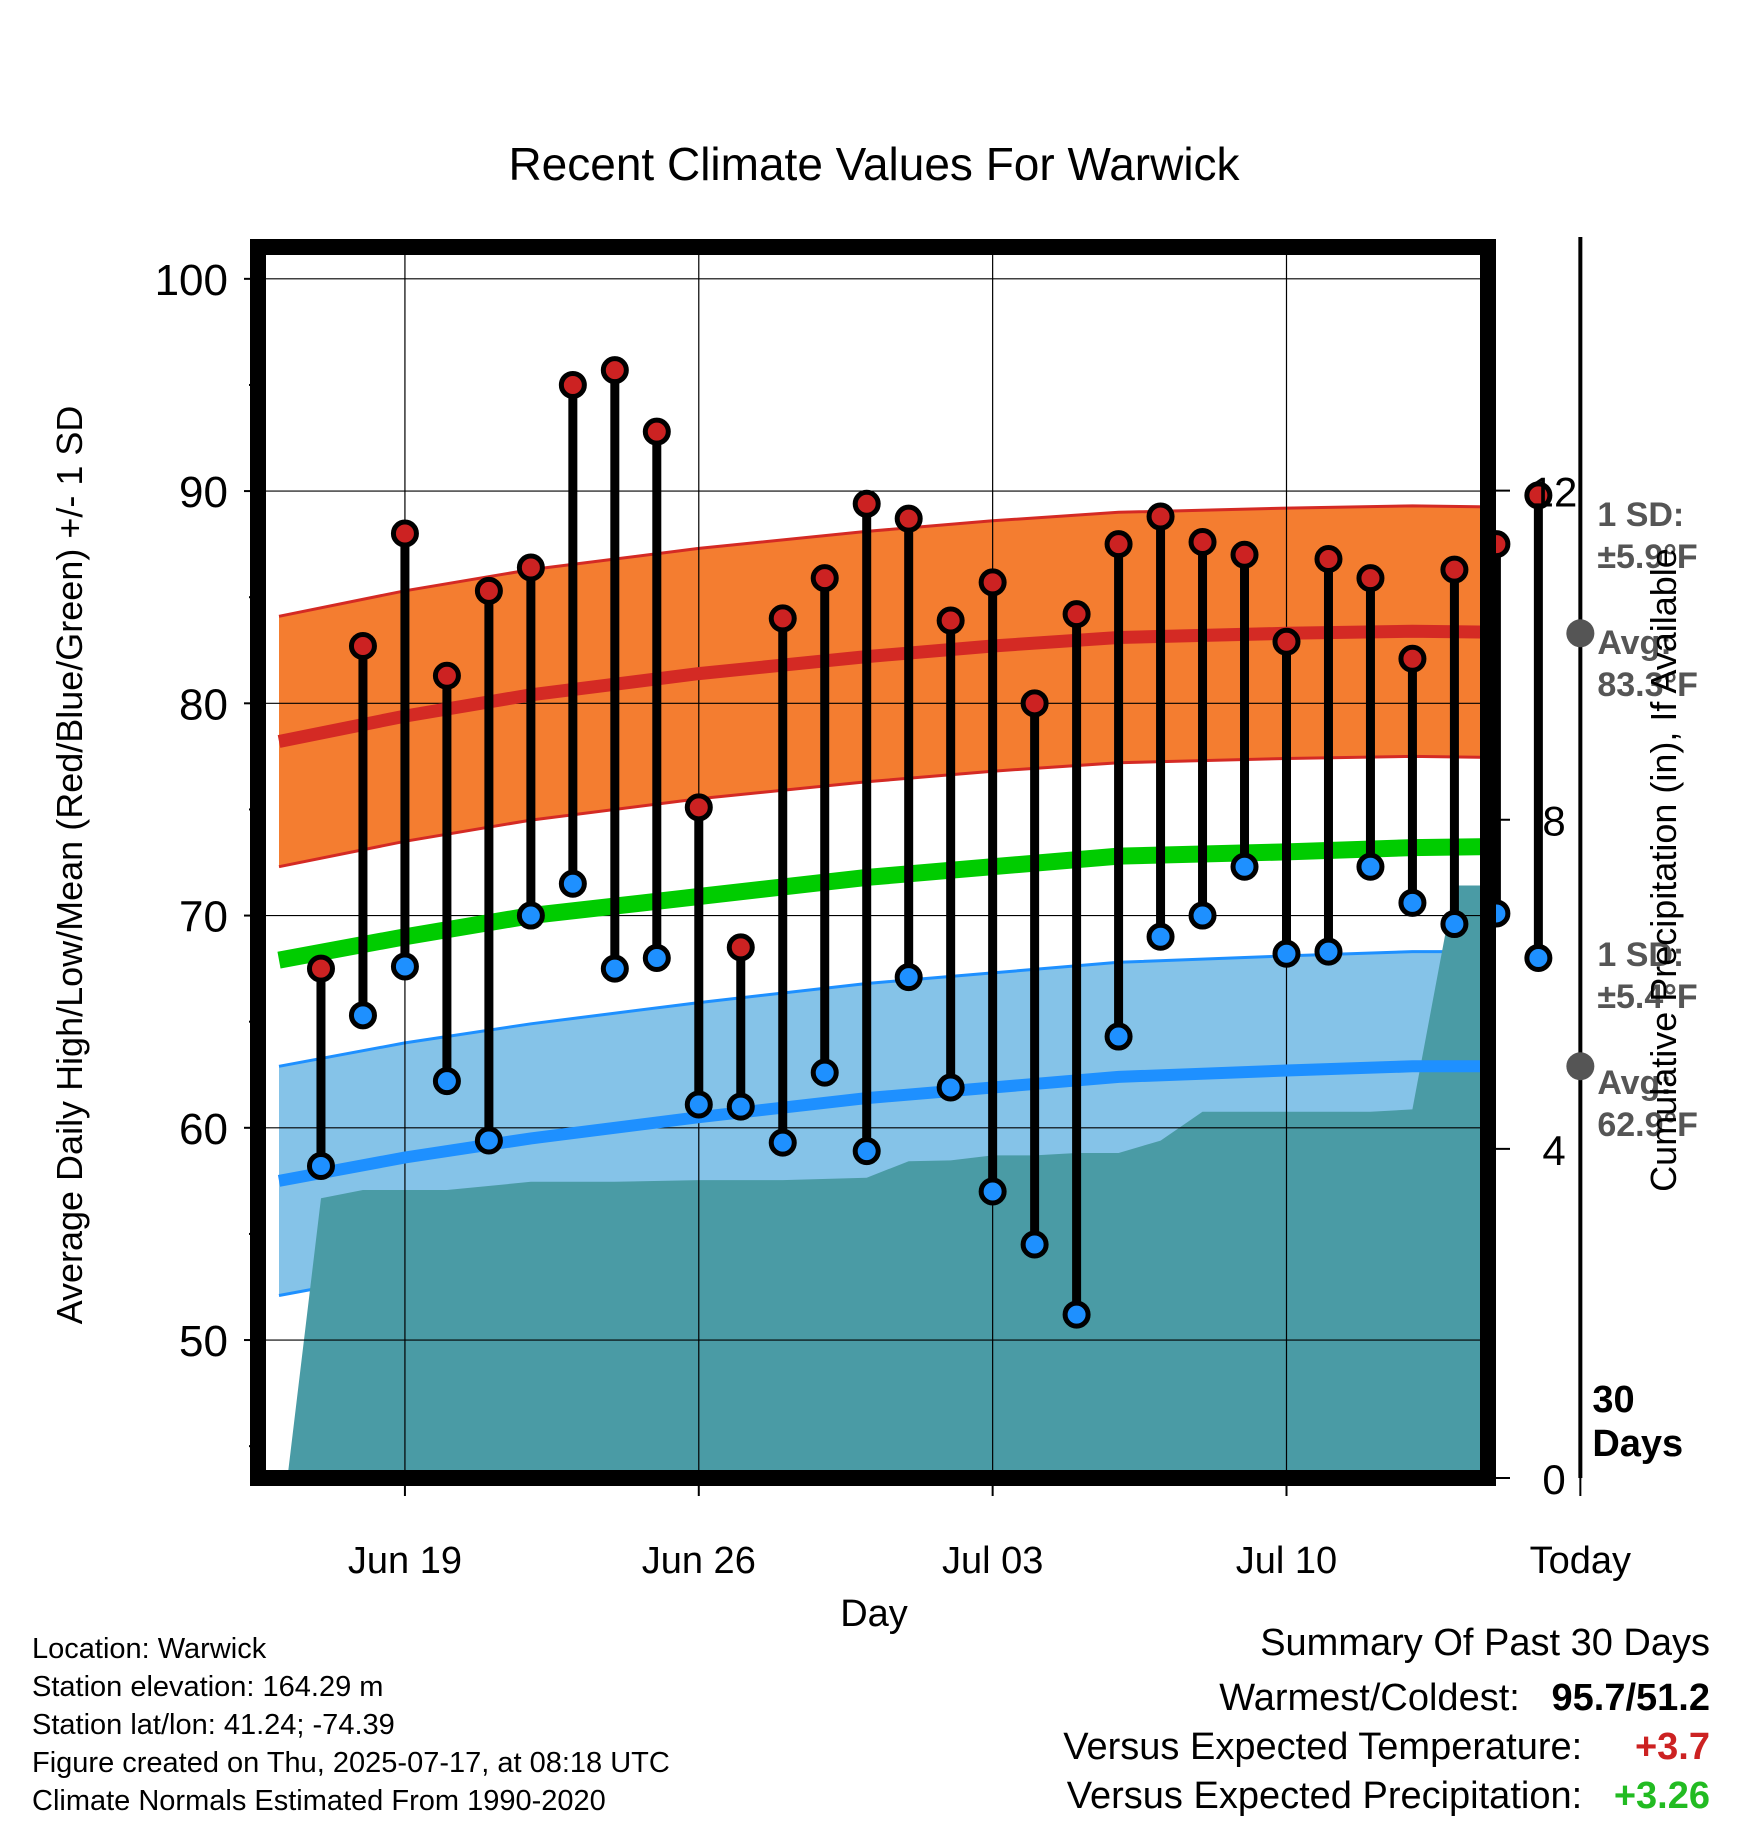 The width and height of the screenshot is (1748, 1828). Describe the element at coordinates (1580, 633) in the screenshot. I see `today-high-avg-marker` at that location.